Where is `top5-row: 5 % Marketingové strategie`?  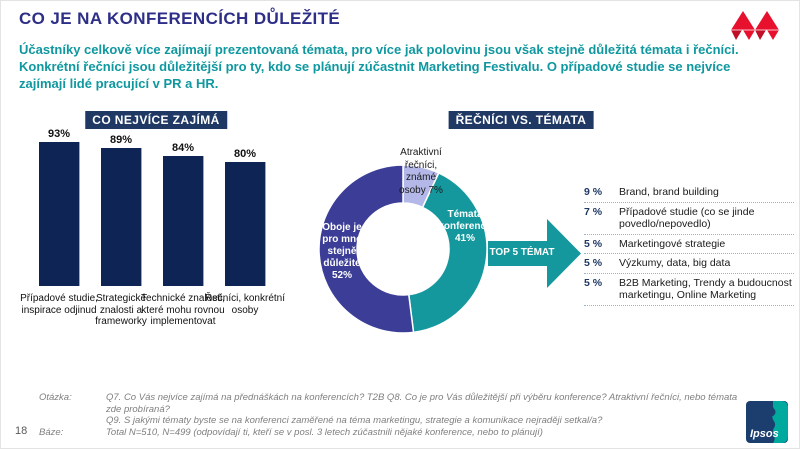
top5-row: 5 % Marketingové strategie is located at coordinates (689, 244).